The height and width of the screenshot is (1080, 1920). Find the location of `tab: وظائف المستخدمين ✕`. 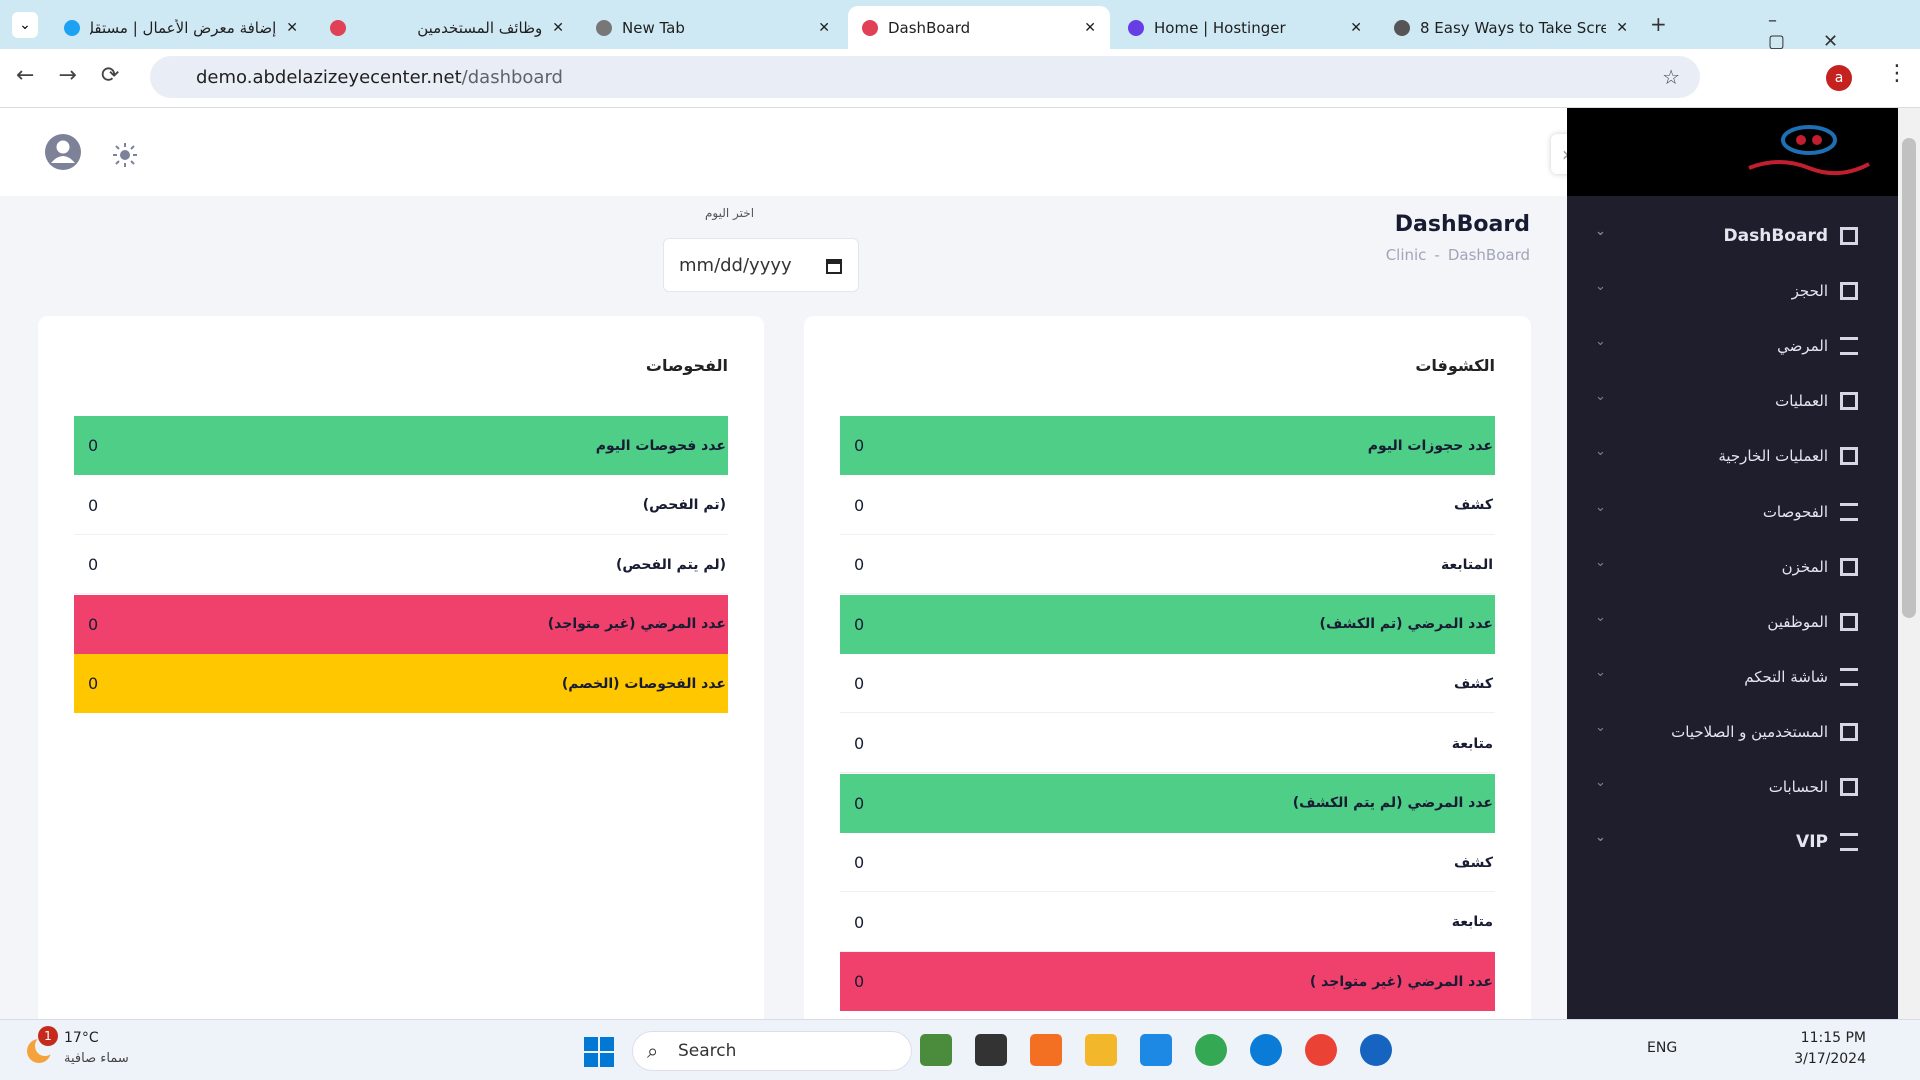

tab: وظائف المستخدمين ✕ is located at coordinates (447, 27).